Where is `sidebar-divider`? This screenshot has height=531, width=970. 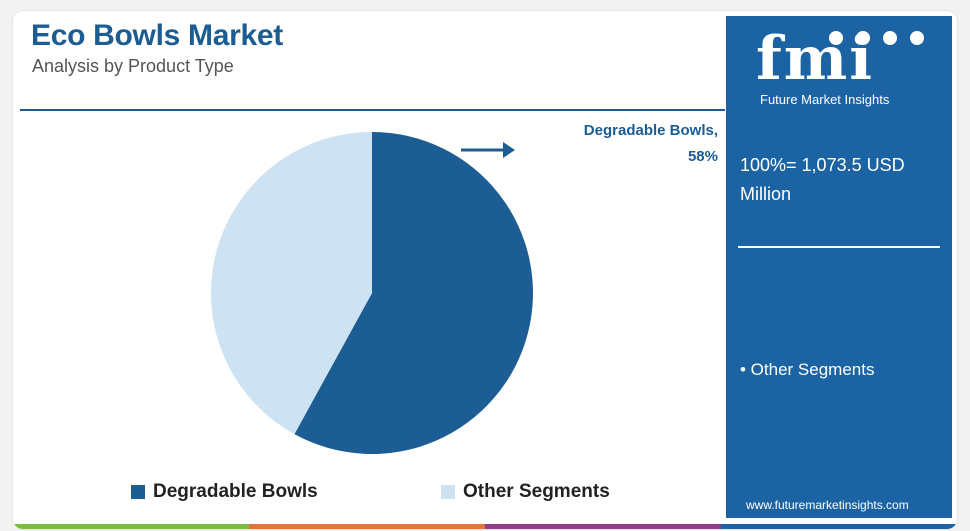 sidebar-divider is located at coordinates (839, 247).